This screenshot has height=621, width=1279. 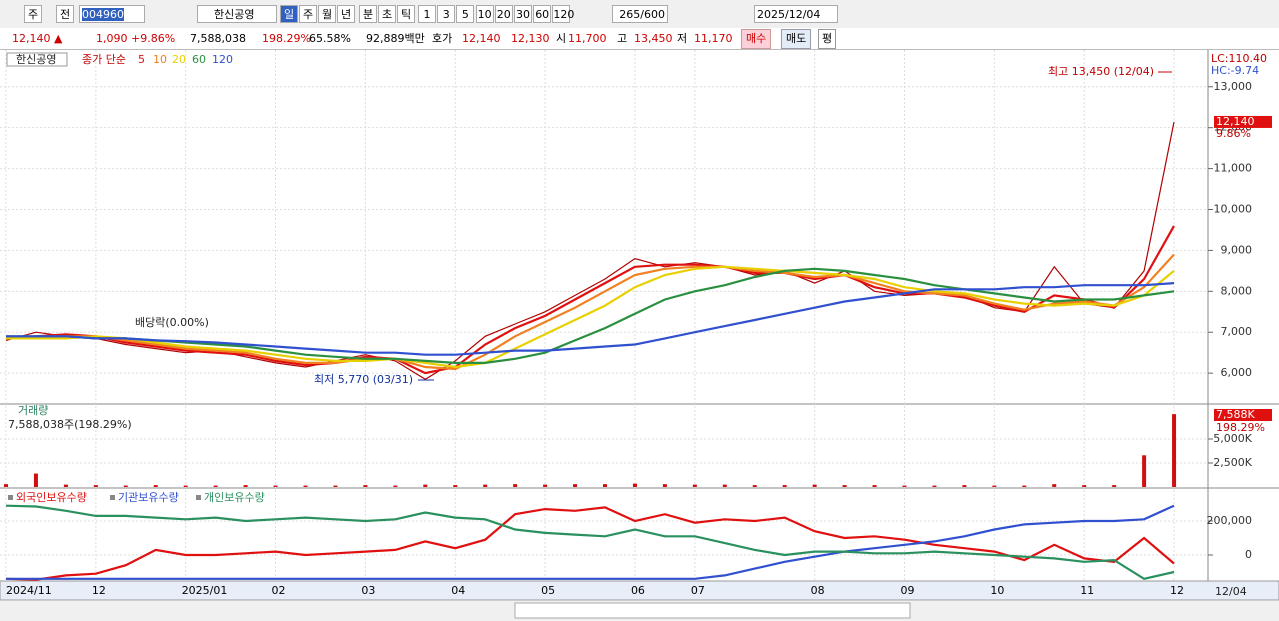 I want to click on name-box: 한신공영, so click(x=237, y=14).